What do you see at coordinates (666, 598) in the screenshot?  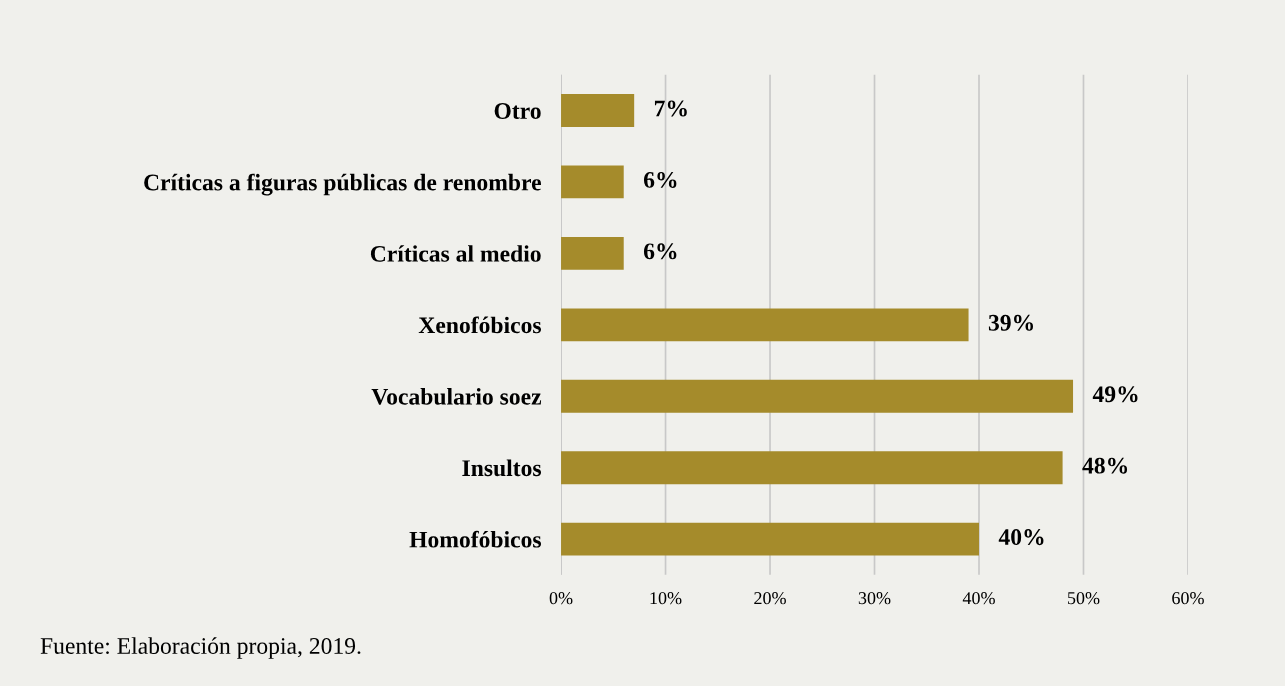 I see `x-tick-label: 10%` at bounding box center [666, 598].